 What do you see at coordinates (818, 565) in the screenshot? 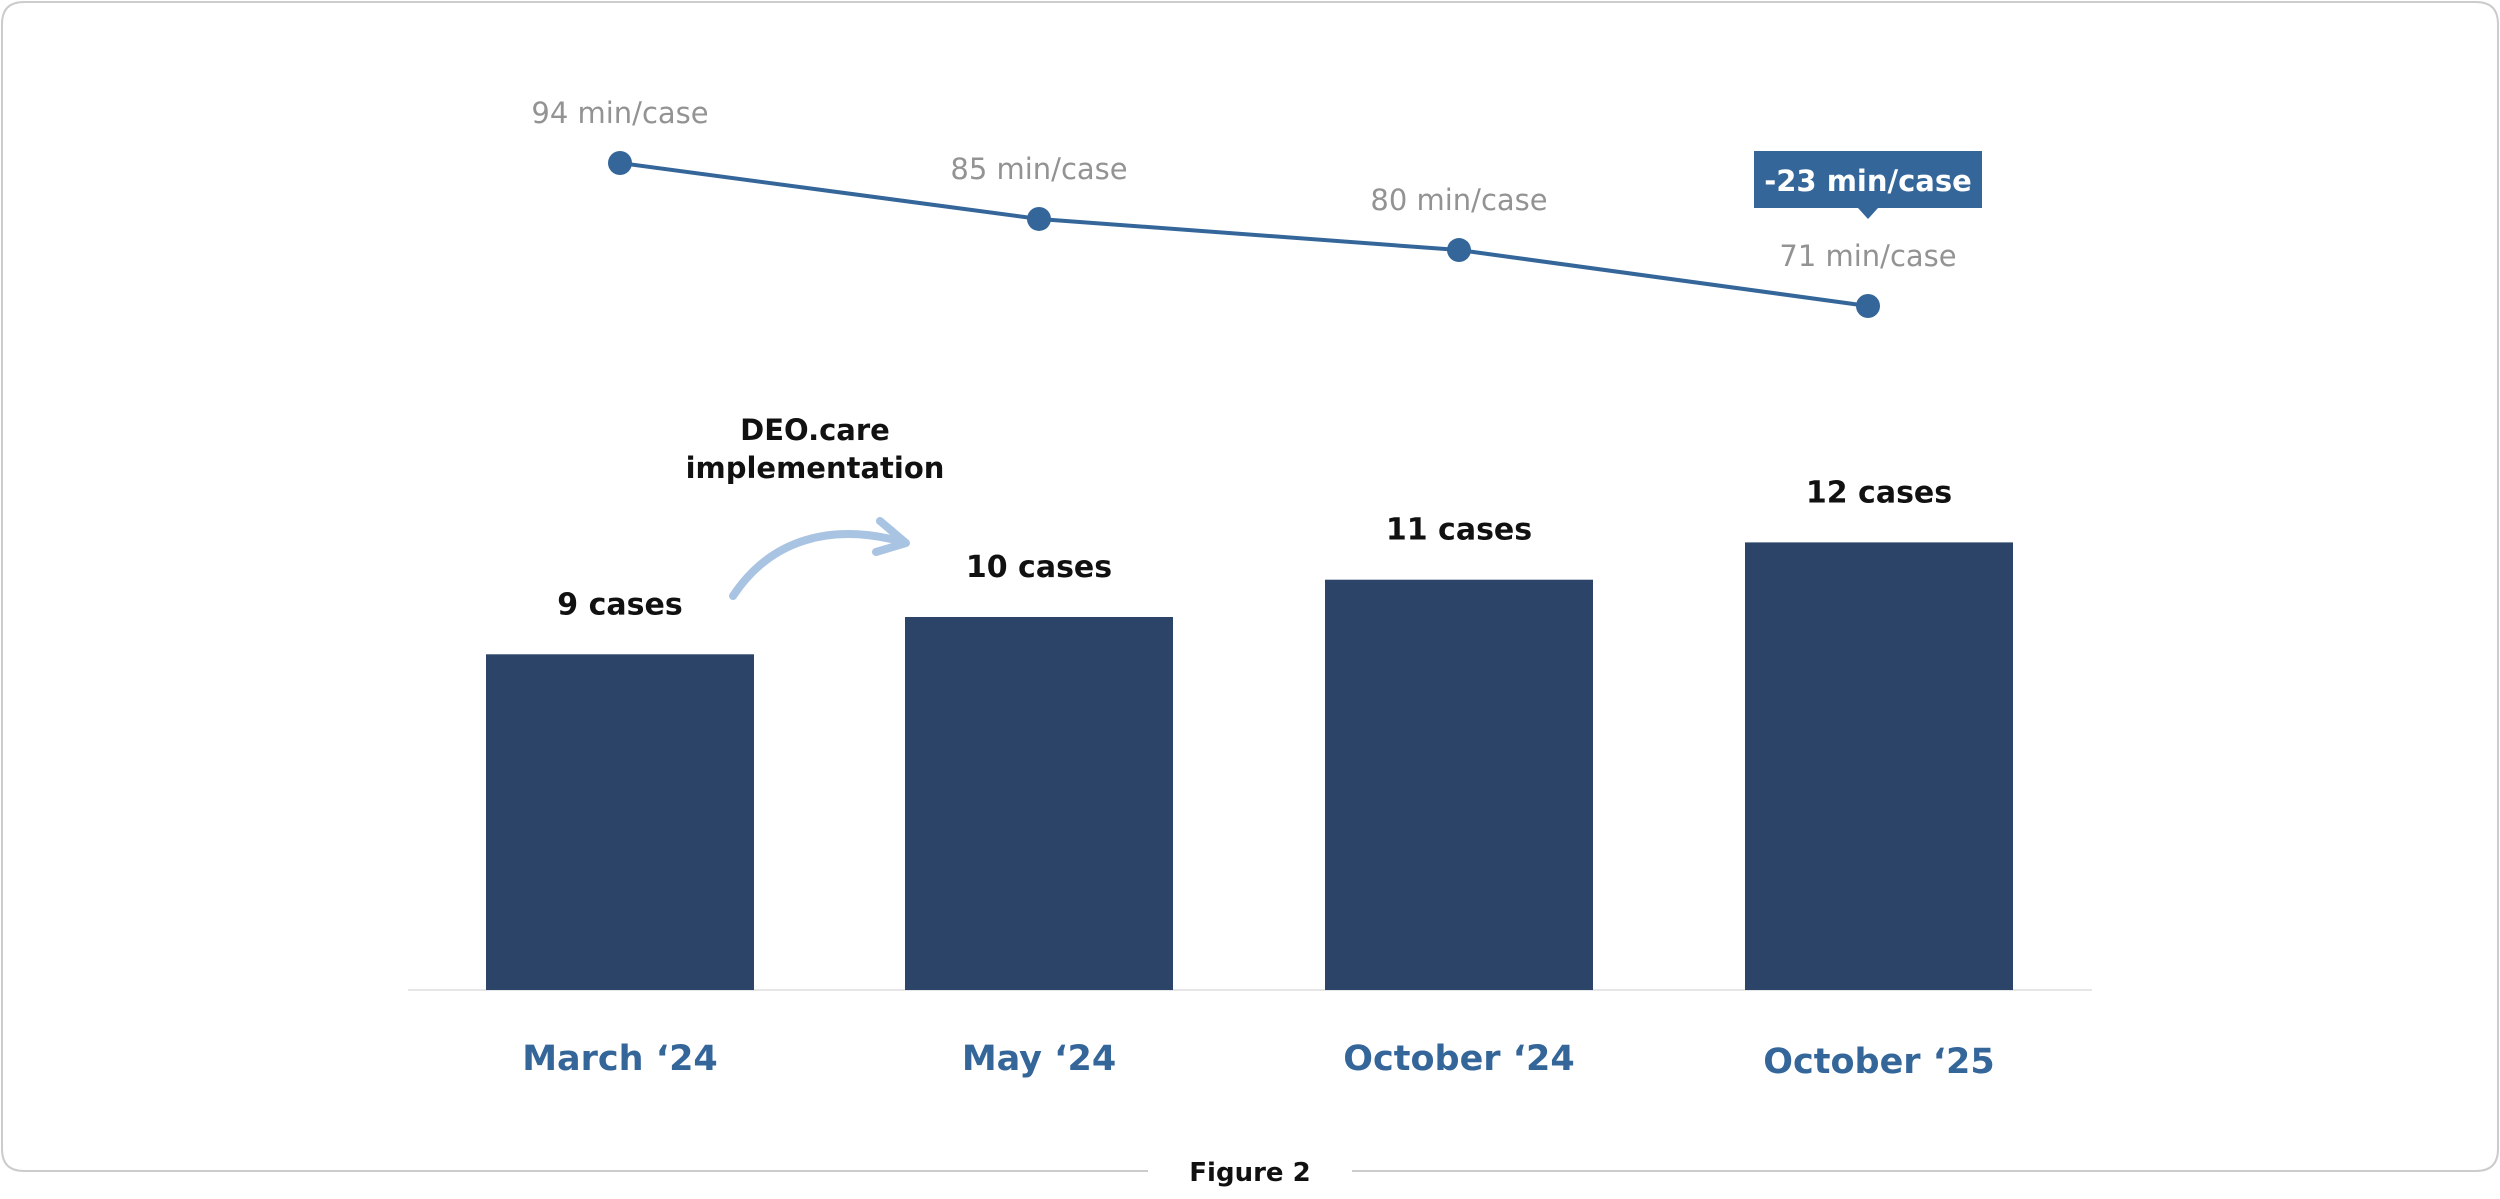
I see `implementation-arrow-icon` at bounding box center [818, 565].